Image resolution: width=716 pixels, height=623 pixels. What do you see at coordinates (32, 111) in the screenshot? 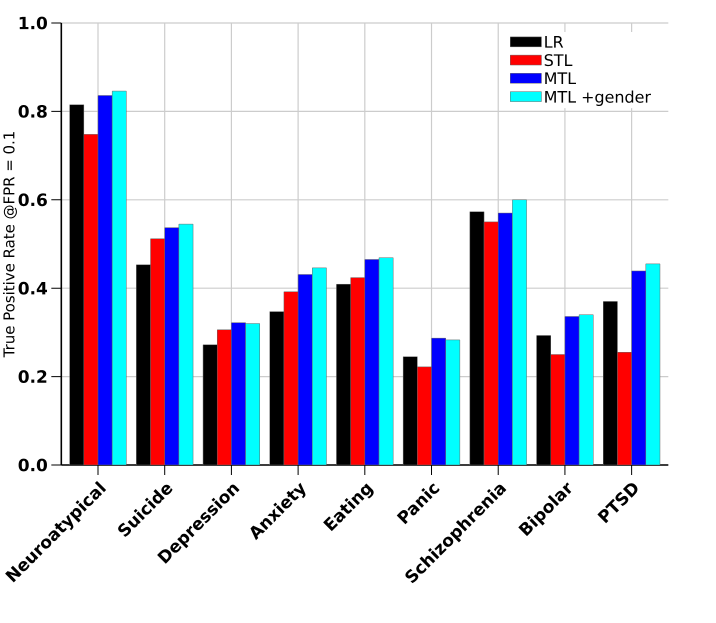
I see `y-tick-label: 0.8` at bounding box center [32, 111].